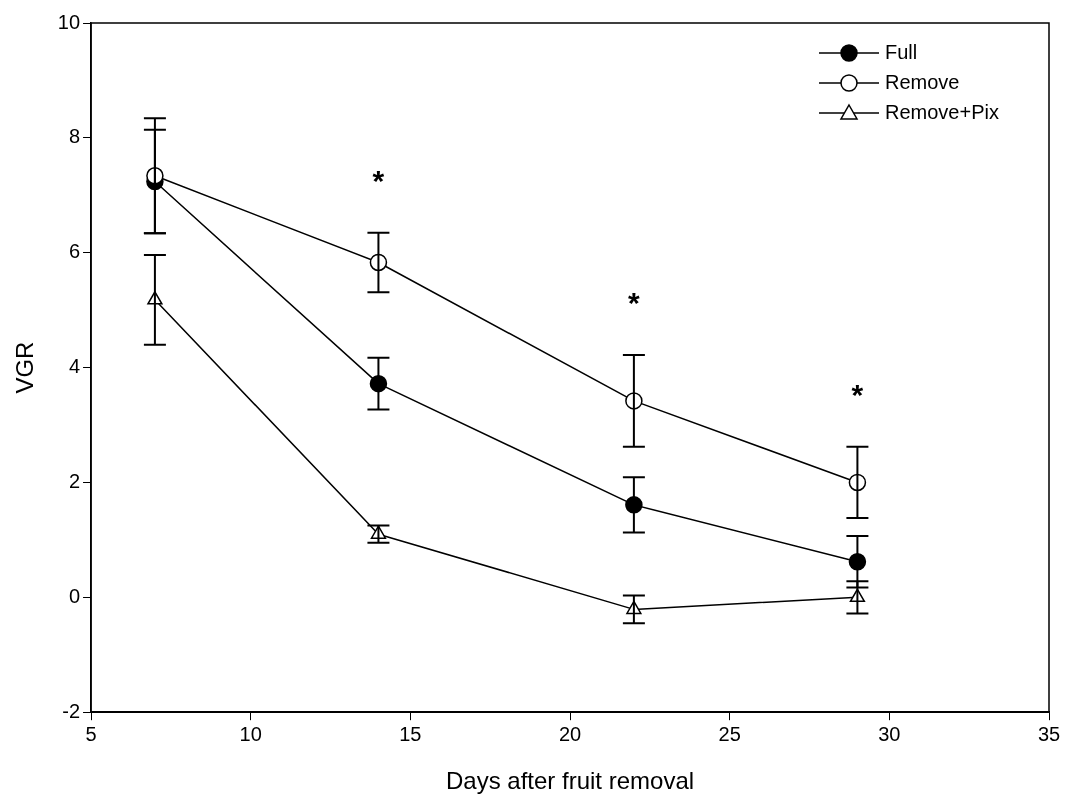 This screenshot has width=1081, height=809. I want to click on y-tick-label: 0, so click(74, 595).